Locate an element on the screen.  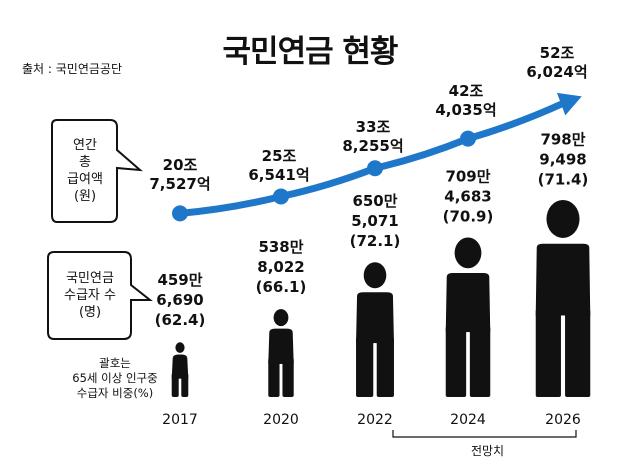
year-label-2024: 2024 is located at coordinates (468, 420).